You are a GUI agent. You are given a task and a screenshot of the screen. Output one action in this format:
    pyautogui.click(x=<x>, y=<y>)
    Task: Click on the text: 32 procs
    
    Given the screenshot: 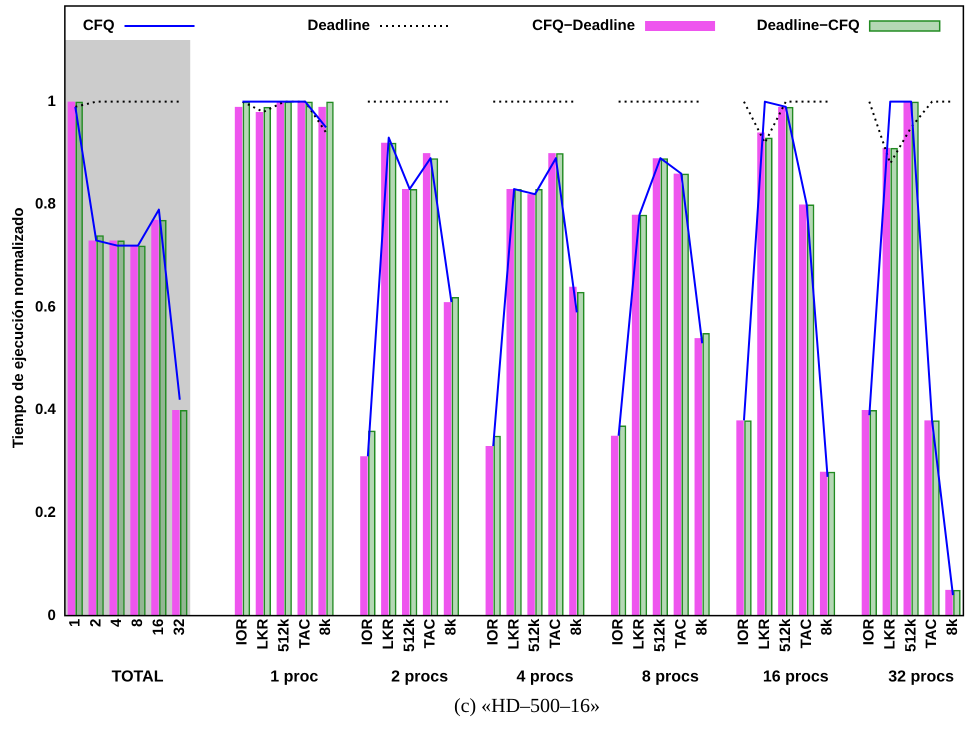 What is the action you would take?
    pyautogui.click(x=921, y=677)
    